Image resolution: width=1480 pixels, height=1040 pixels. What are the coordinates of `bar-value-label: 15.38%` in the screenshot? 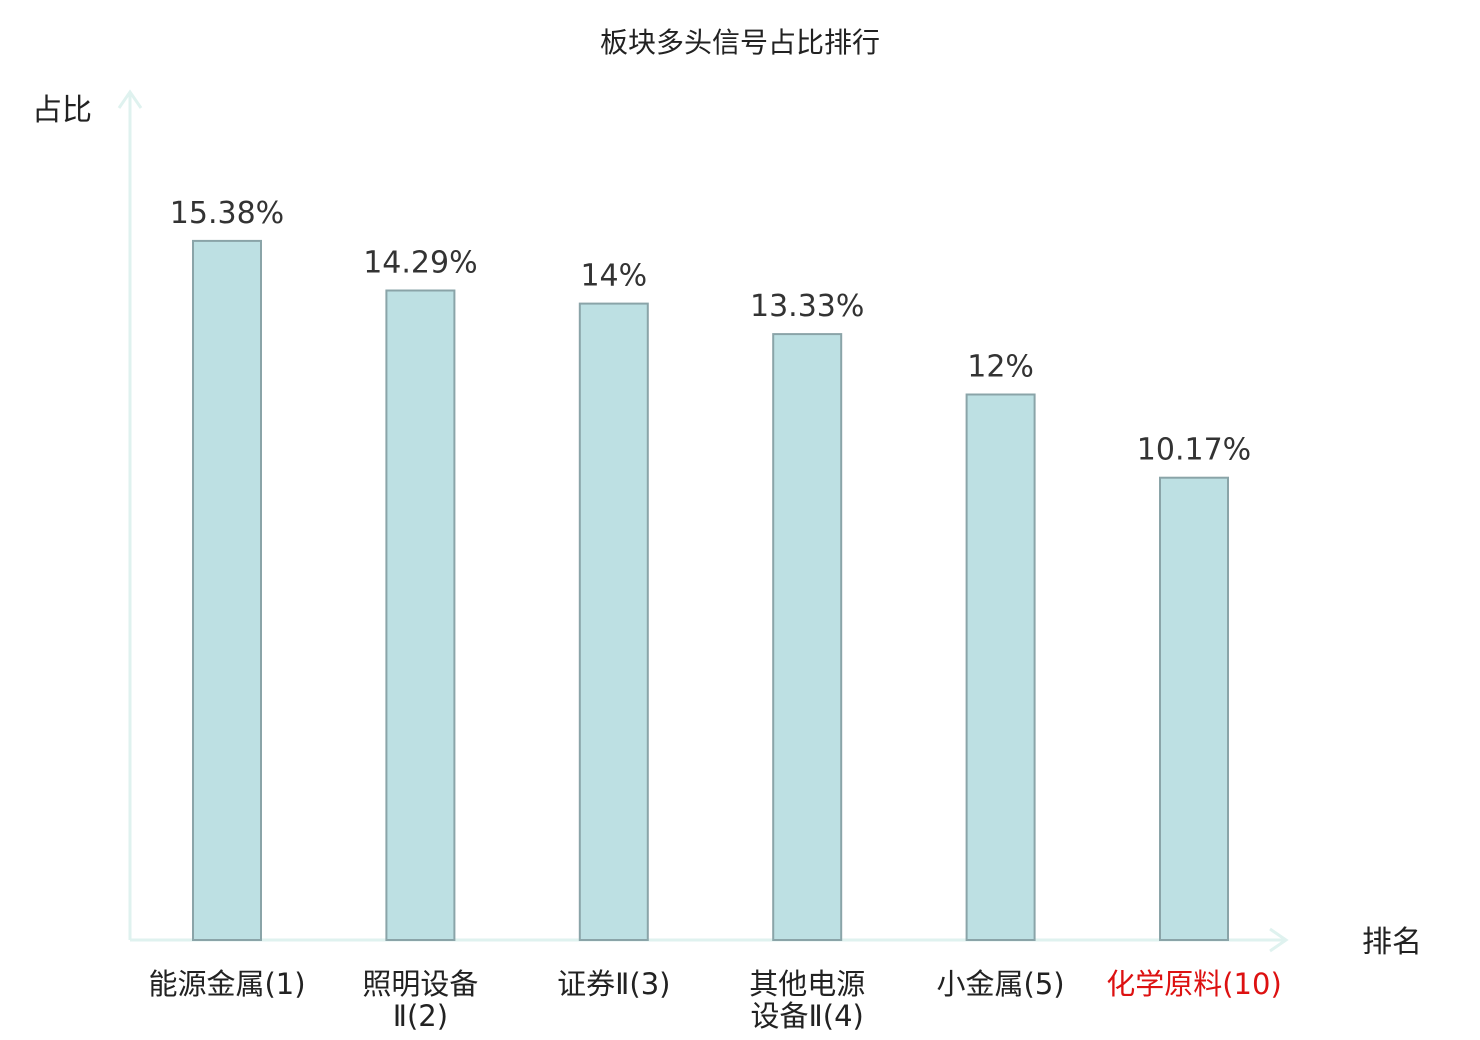 It's located at (227, 213).